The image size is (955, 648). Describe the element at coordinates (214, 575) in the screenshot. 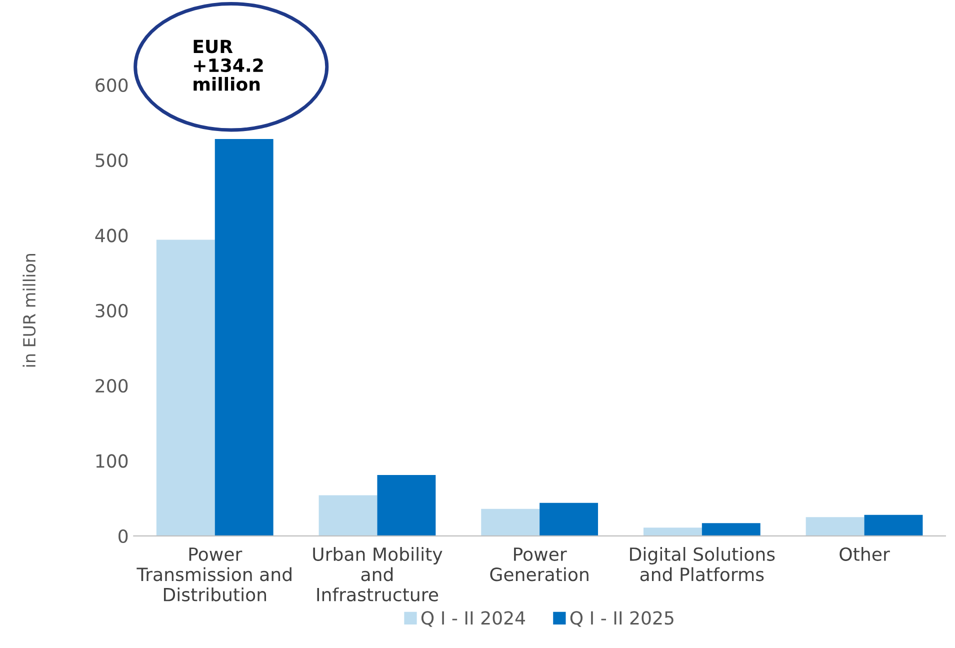

I see `x-tick-label: Power Transmission and Distribution` at that location.